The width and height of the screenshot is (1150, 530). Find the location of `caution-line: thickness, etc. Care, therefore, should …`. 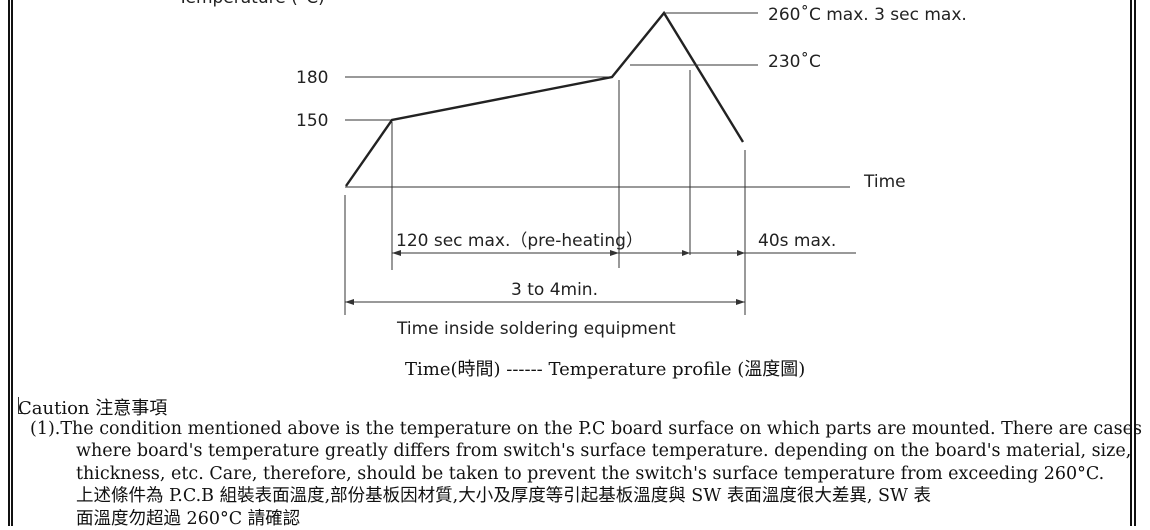

caution-line: thickness, etc. Care, therefore, should … is located at coordinates (590, 473).